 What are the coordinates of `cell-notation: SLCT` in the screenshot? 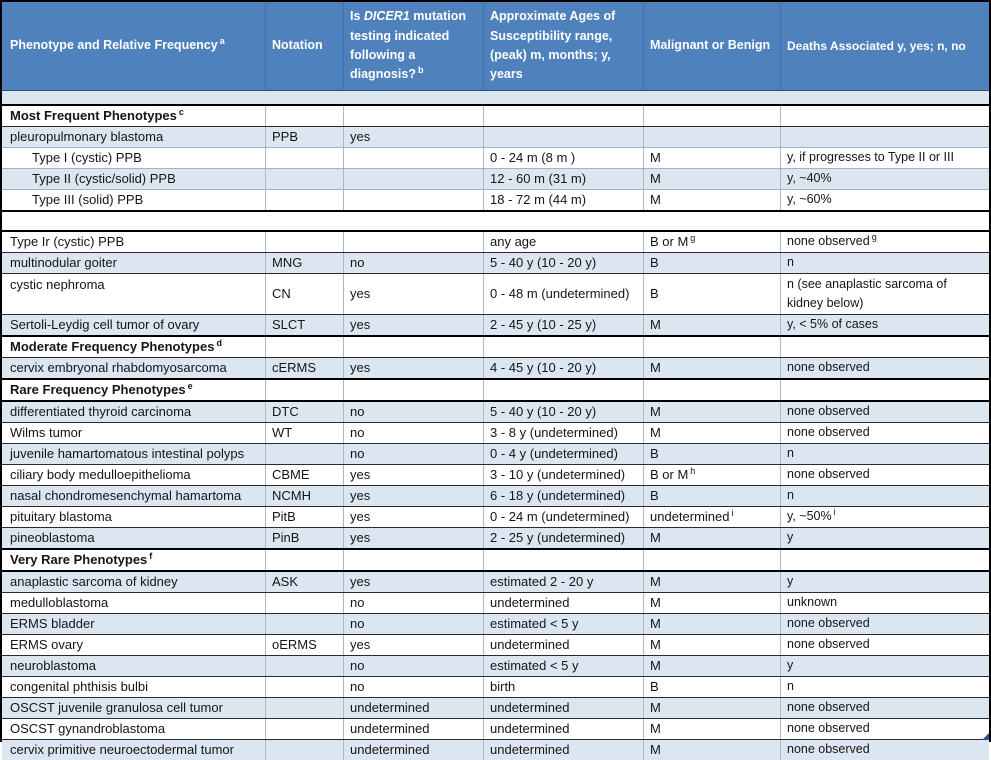 It's located at (304, 325).